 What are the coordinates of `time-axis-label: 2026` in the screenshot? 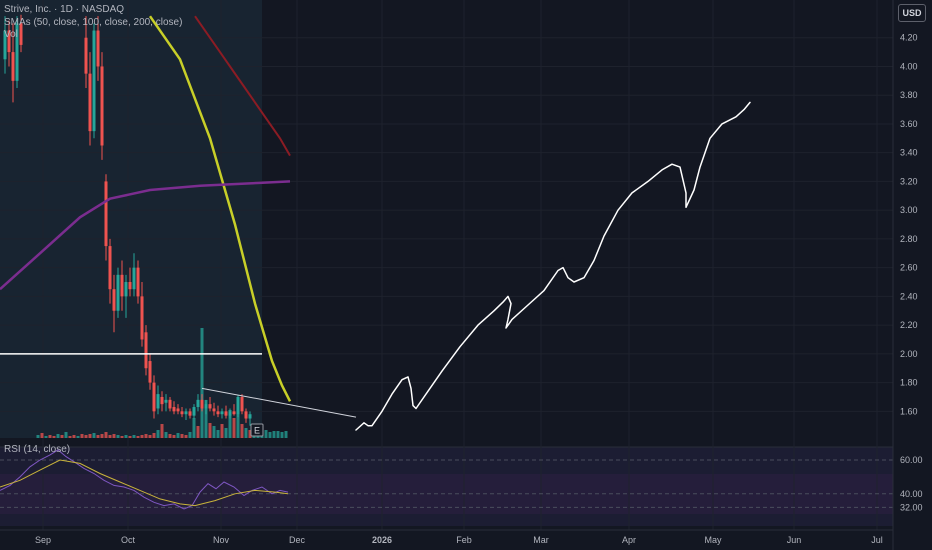 It's located at (382, 540).